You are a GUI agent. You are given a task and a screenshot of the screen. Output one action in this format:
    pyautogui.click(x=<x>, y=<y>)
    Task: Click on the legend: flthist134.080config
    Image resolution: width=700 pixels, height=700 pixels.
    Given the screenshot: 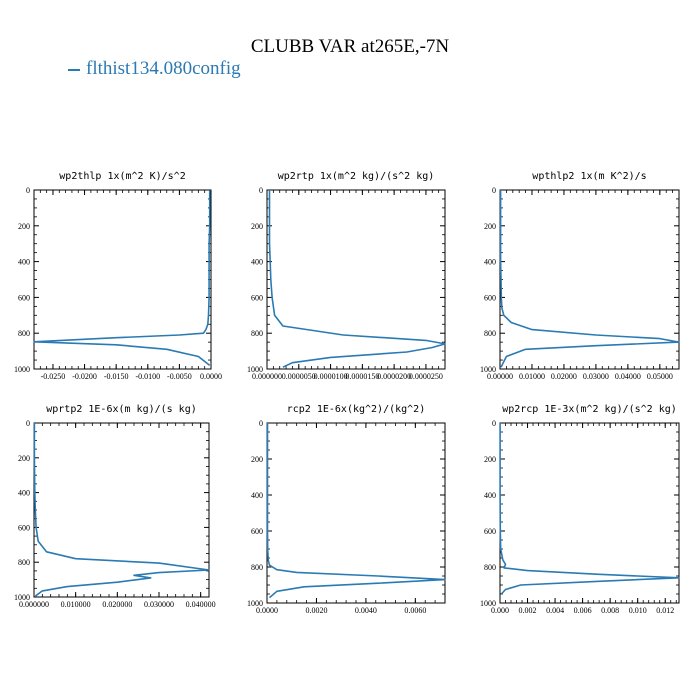 What is the action you would take?
    pyautogui.click(x=154, y=69)
    